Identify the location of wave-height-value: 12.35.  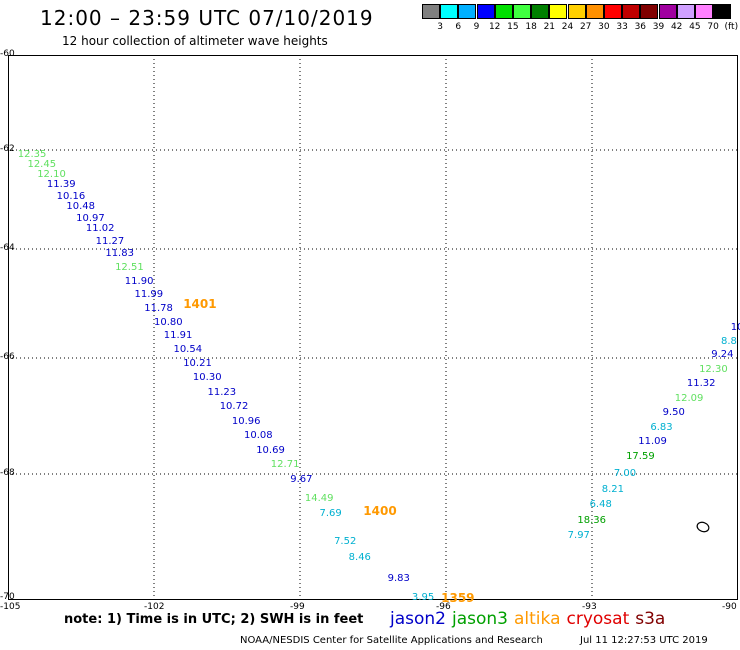
(32, 154).